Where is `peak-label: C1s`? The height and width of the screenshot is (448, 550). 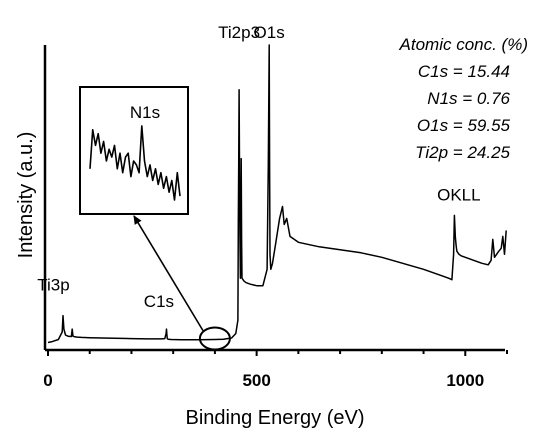 peak-label: C1s is located at coordinates (159, 301).